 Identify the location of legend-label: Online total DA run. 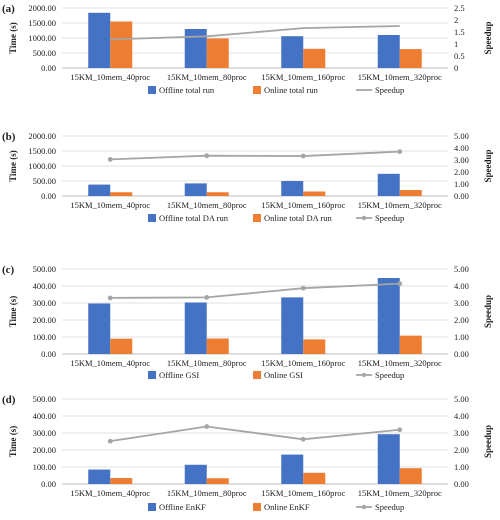
(298, 218).